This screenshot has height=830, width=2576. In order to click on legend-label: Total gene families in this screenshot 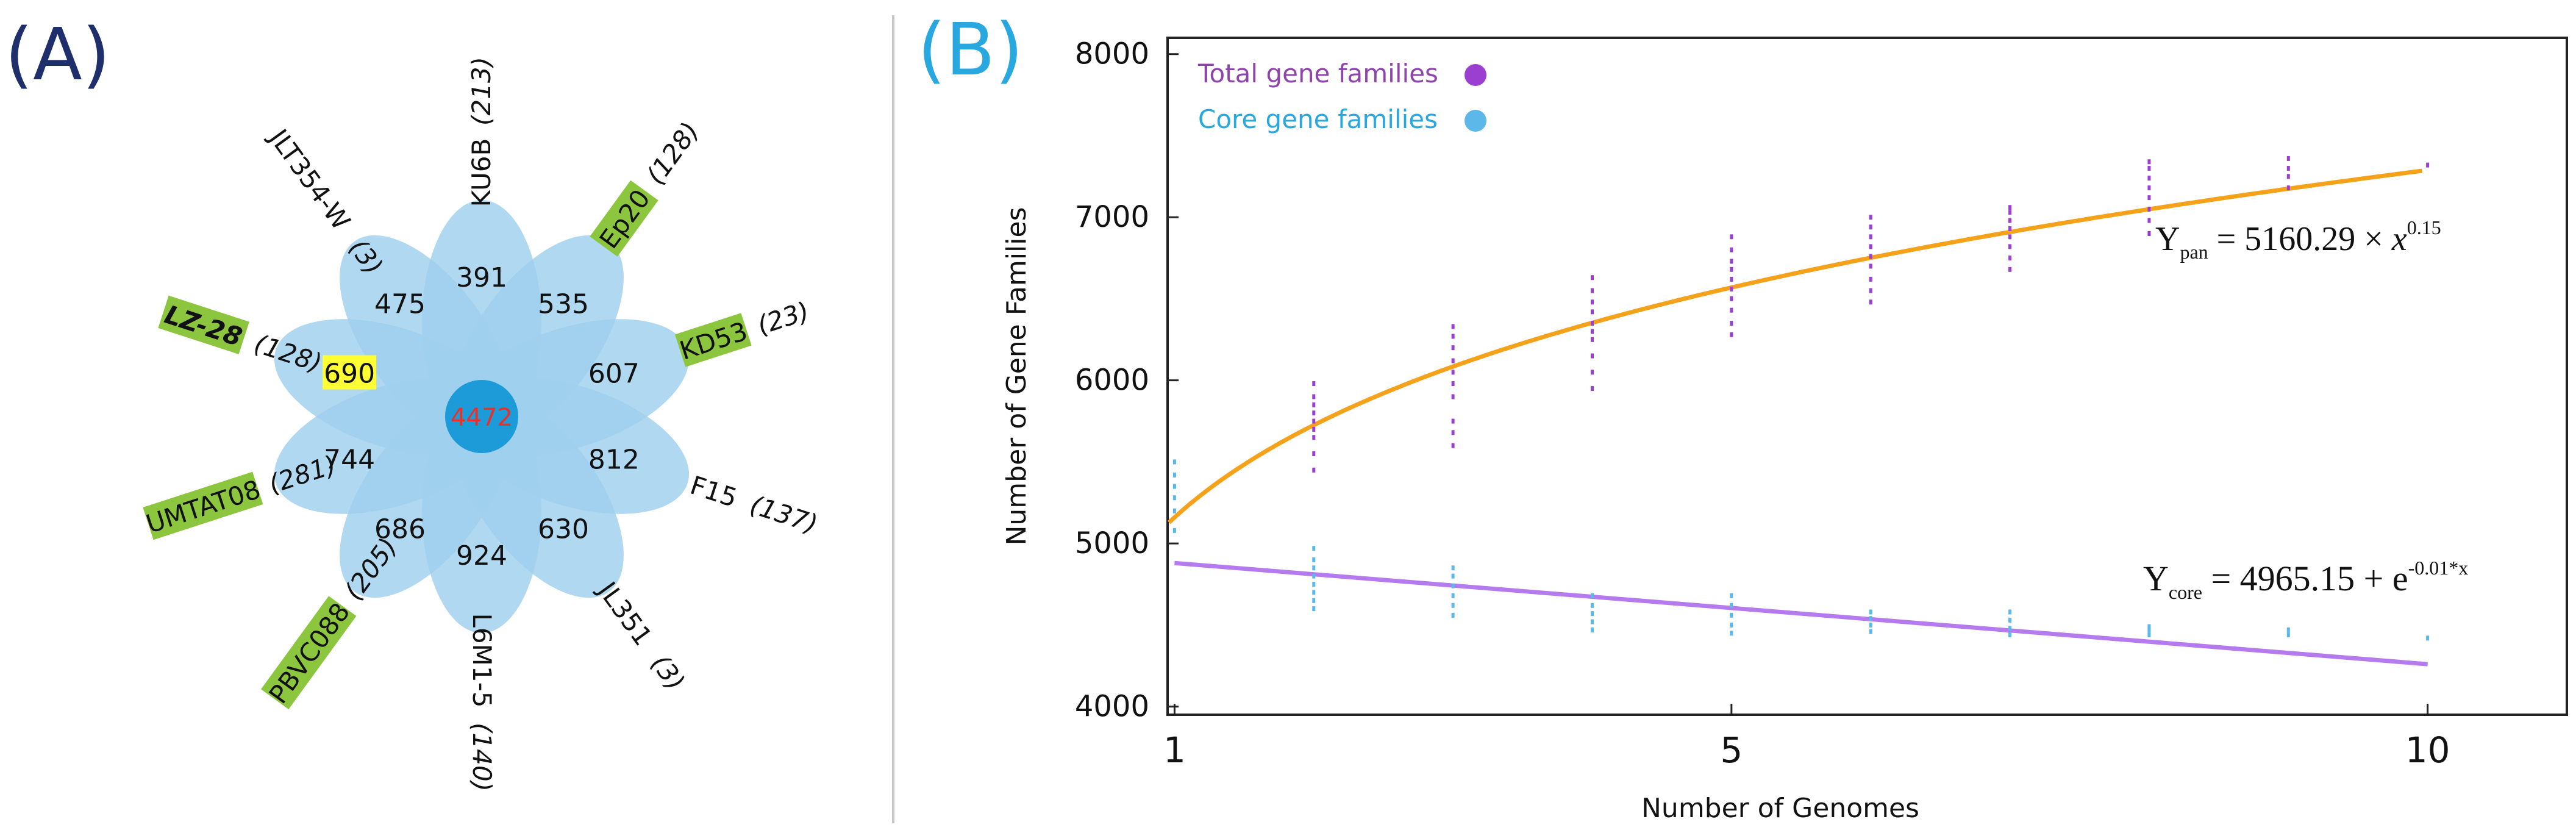, I will do `click(1318, 74)`.